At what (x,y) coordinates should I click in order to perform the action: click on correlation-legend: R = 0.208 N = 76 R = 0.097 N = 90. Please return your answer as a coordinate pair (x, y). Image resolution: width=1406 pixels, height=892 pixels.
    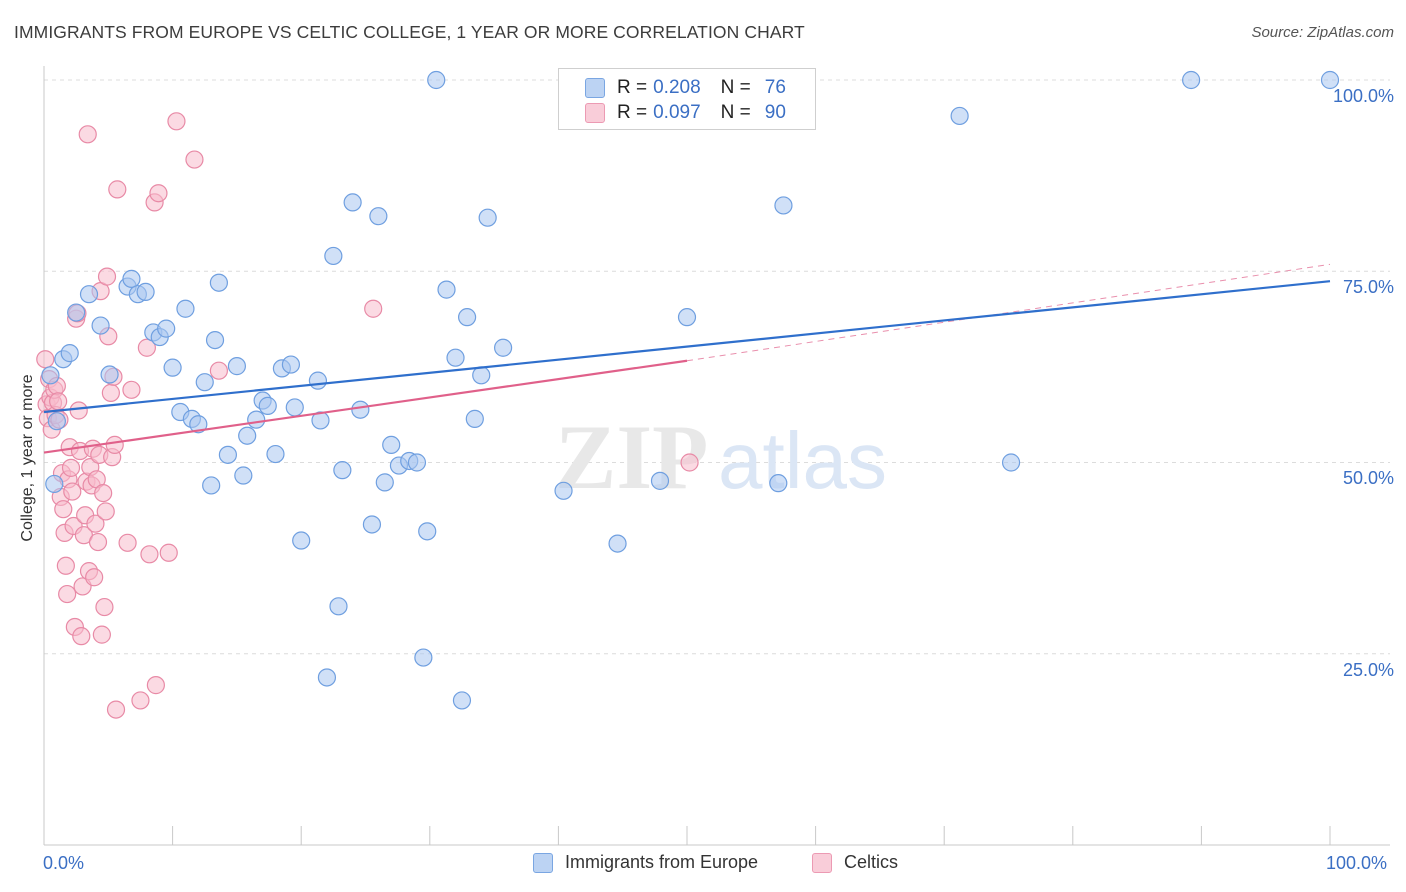
    Looking at the image, I should click on (687, 99).